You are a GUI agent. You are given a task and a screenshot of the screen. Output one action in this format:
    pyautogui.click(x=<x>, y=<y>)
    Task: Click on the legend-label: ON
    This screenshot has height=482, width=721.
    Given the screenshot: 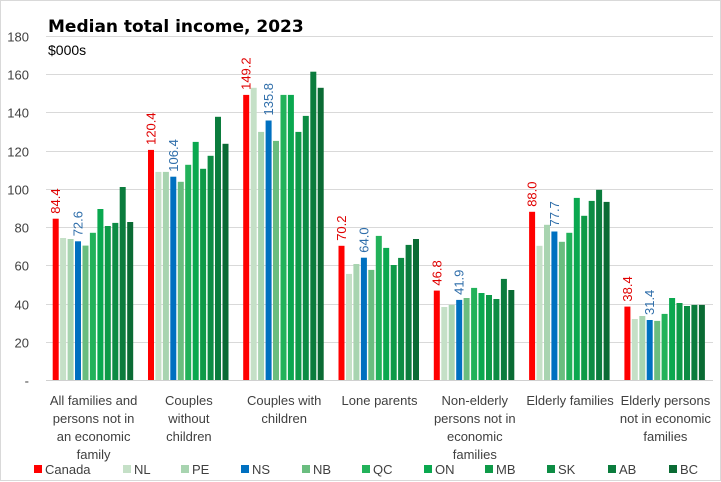 What is the action you would take?
    pyautogui.click(x=445, y=469)
    